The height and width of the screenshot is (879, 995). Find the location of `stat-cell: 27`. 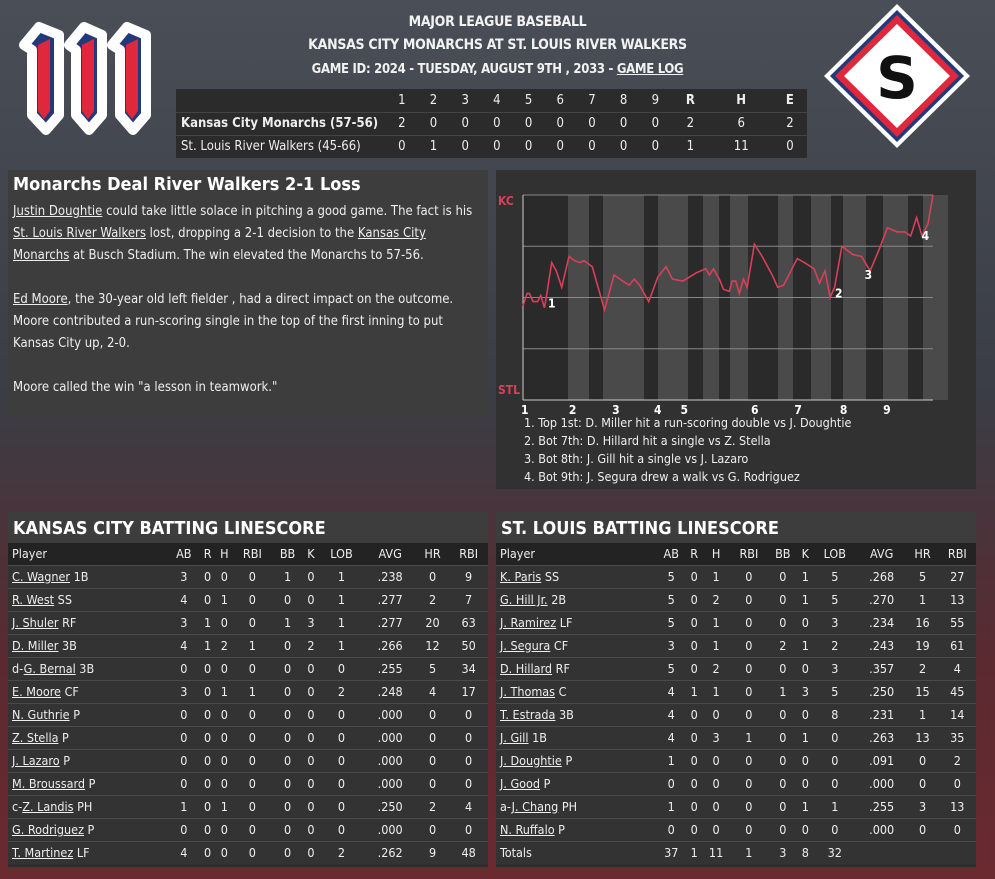

stat-cell: 27 is located at coordinates (957, 576).